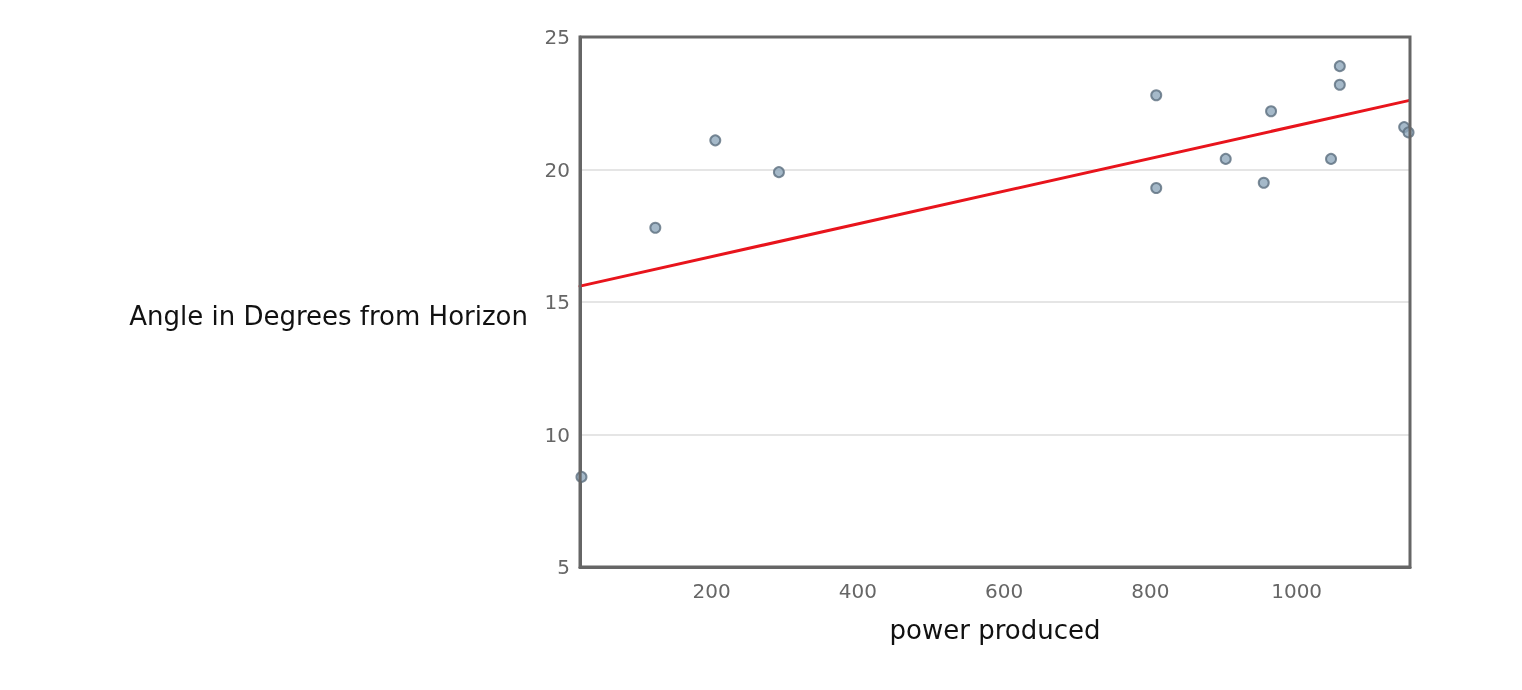  I want to click on y-tick-label: 5, so click(563, 567).